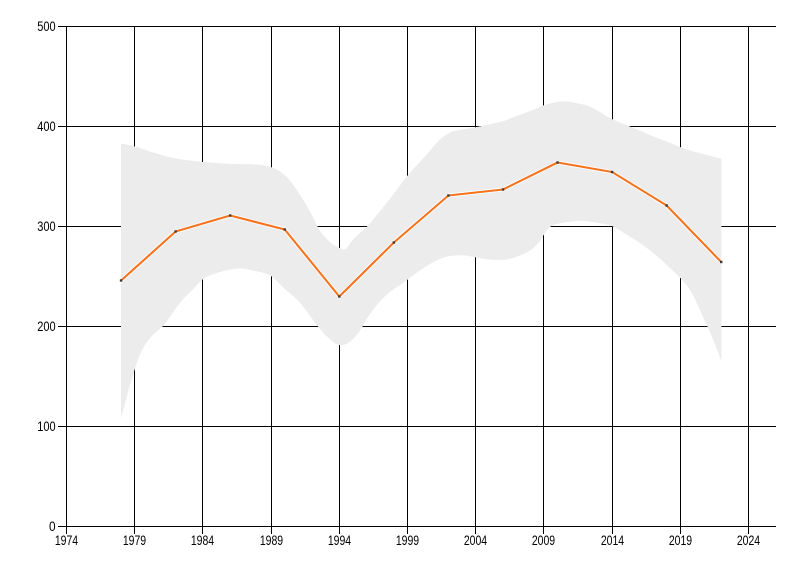 Image resolution: width=800 pixels, height=576 pixels. Describe the element at coordinates (46, 426) in the screenshot. I see `svg-text: 100` at that location.